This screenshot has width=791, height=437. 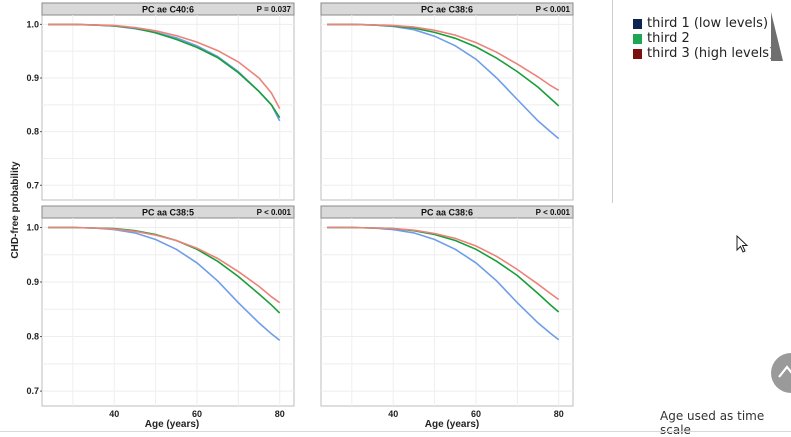 I want to click on panel-title: PC ae C40:6, so click(x=168, y=10).